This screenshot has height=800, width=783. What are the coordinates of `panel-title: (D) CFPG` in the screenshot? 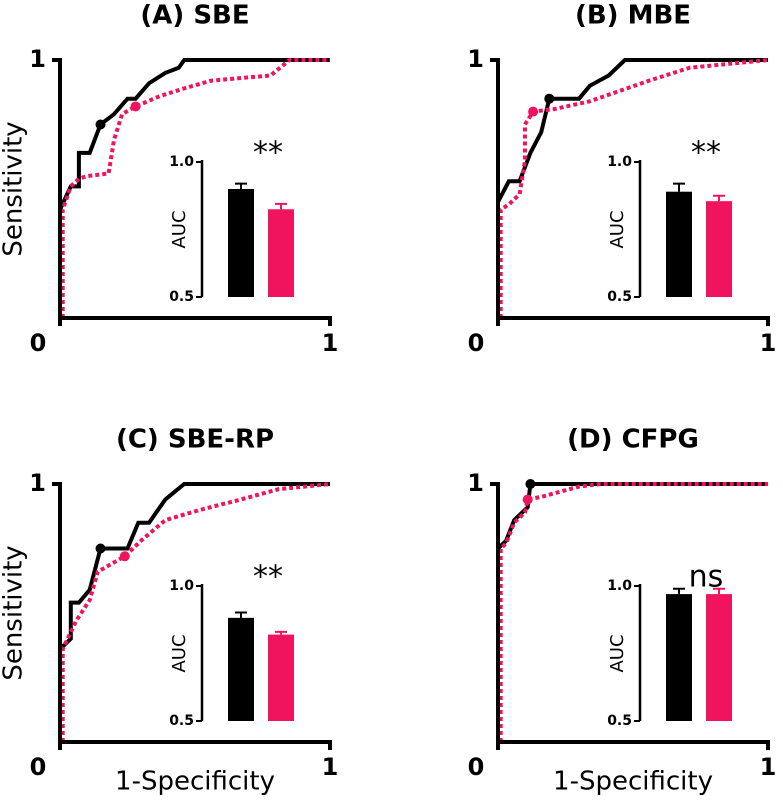 It's located at (633, 440).